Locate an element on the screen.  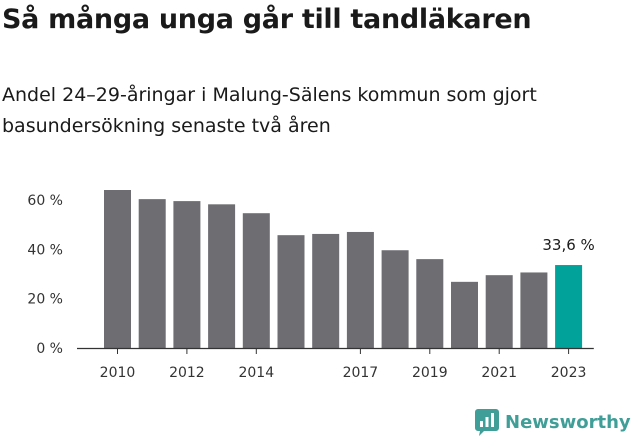
y-tick-label: 60 % is located at coordinates (45, 201).